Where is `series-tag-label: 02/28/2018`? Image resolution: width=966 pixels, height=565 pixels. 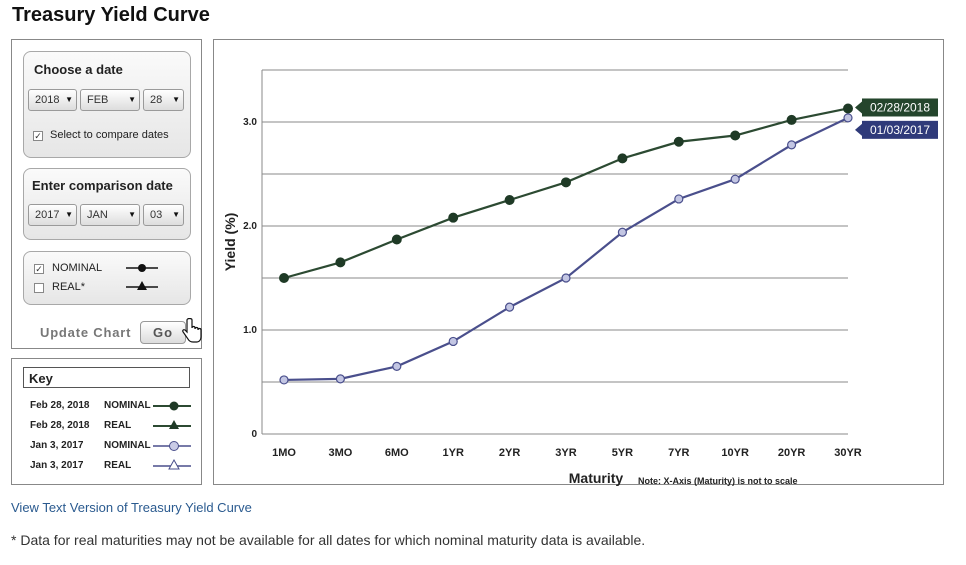
series-tag-label: 02/28/2018 is located at coordinates (900, 107).